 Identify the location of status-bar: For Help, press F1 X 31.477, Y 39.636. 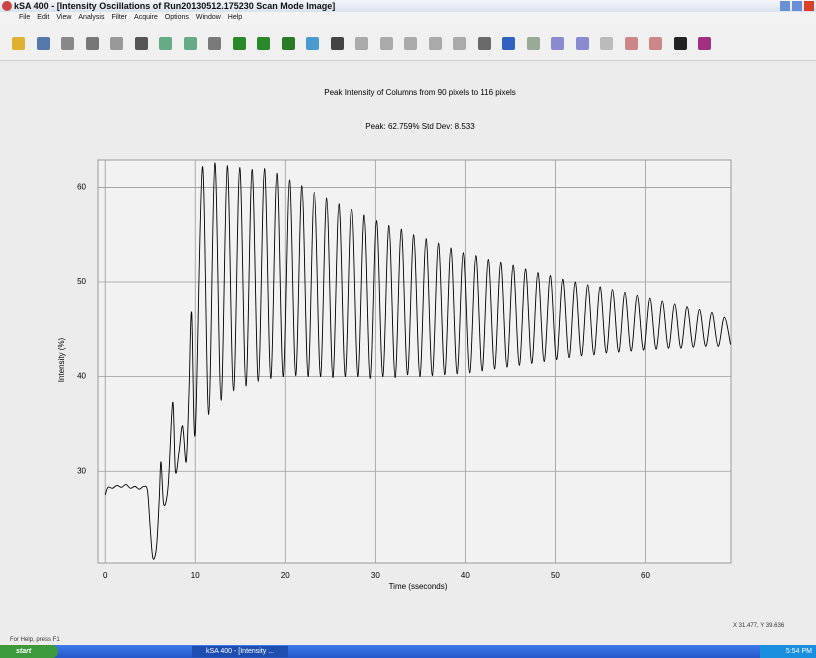
(408, 631).